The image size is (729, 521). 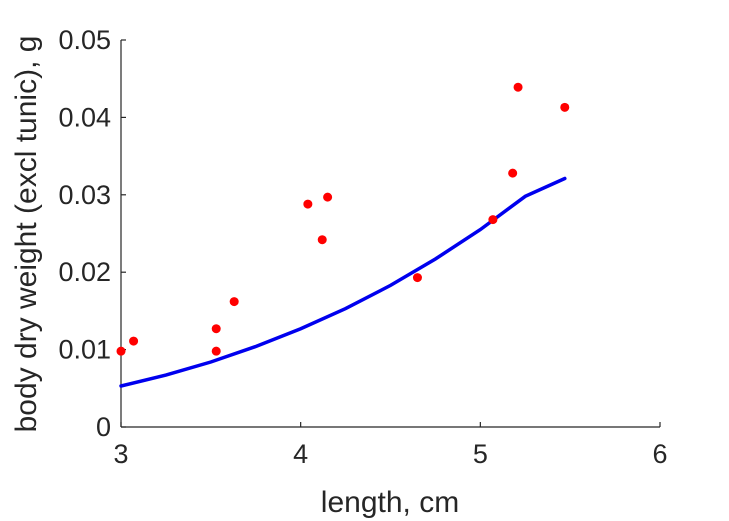 I want to click on y-tick-label: 0.04, so click(x=84, y=117).